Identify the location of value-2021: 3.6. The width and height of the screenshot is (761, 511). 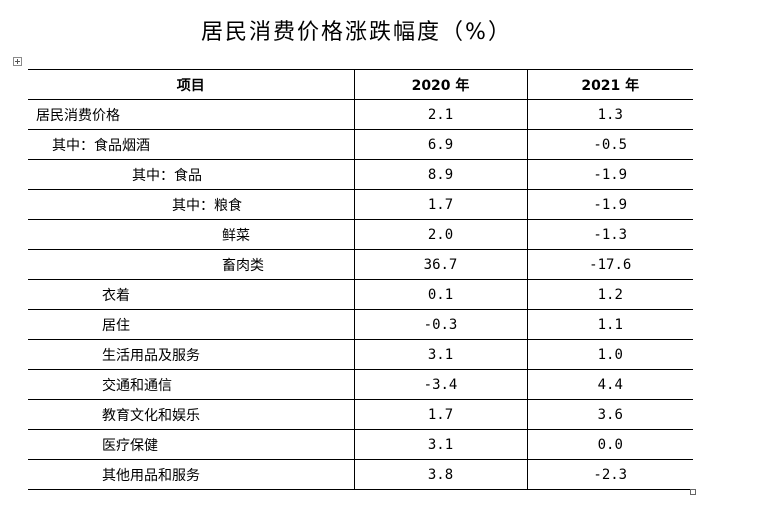
(609, 414).